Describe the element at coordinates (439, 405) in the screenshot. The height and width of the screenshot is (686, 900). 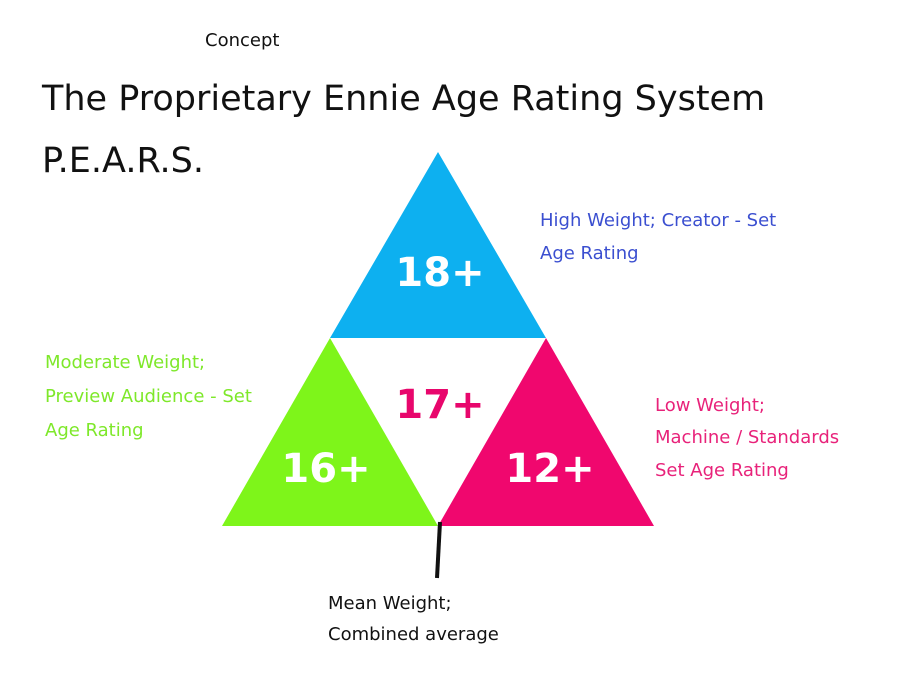
I see `rating-label: 17+` at that location.